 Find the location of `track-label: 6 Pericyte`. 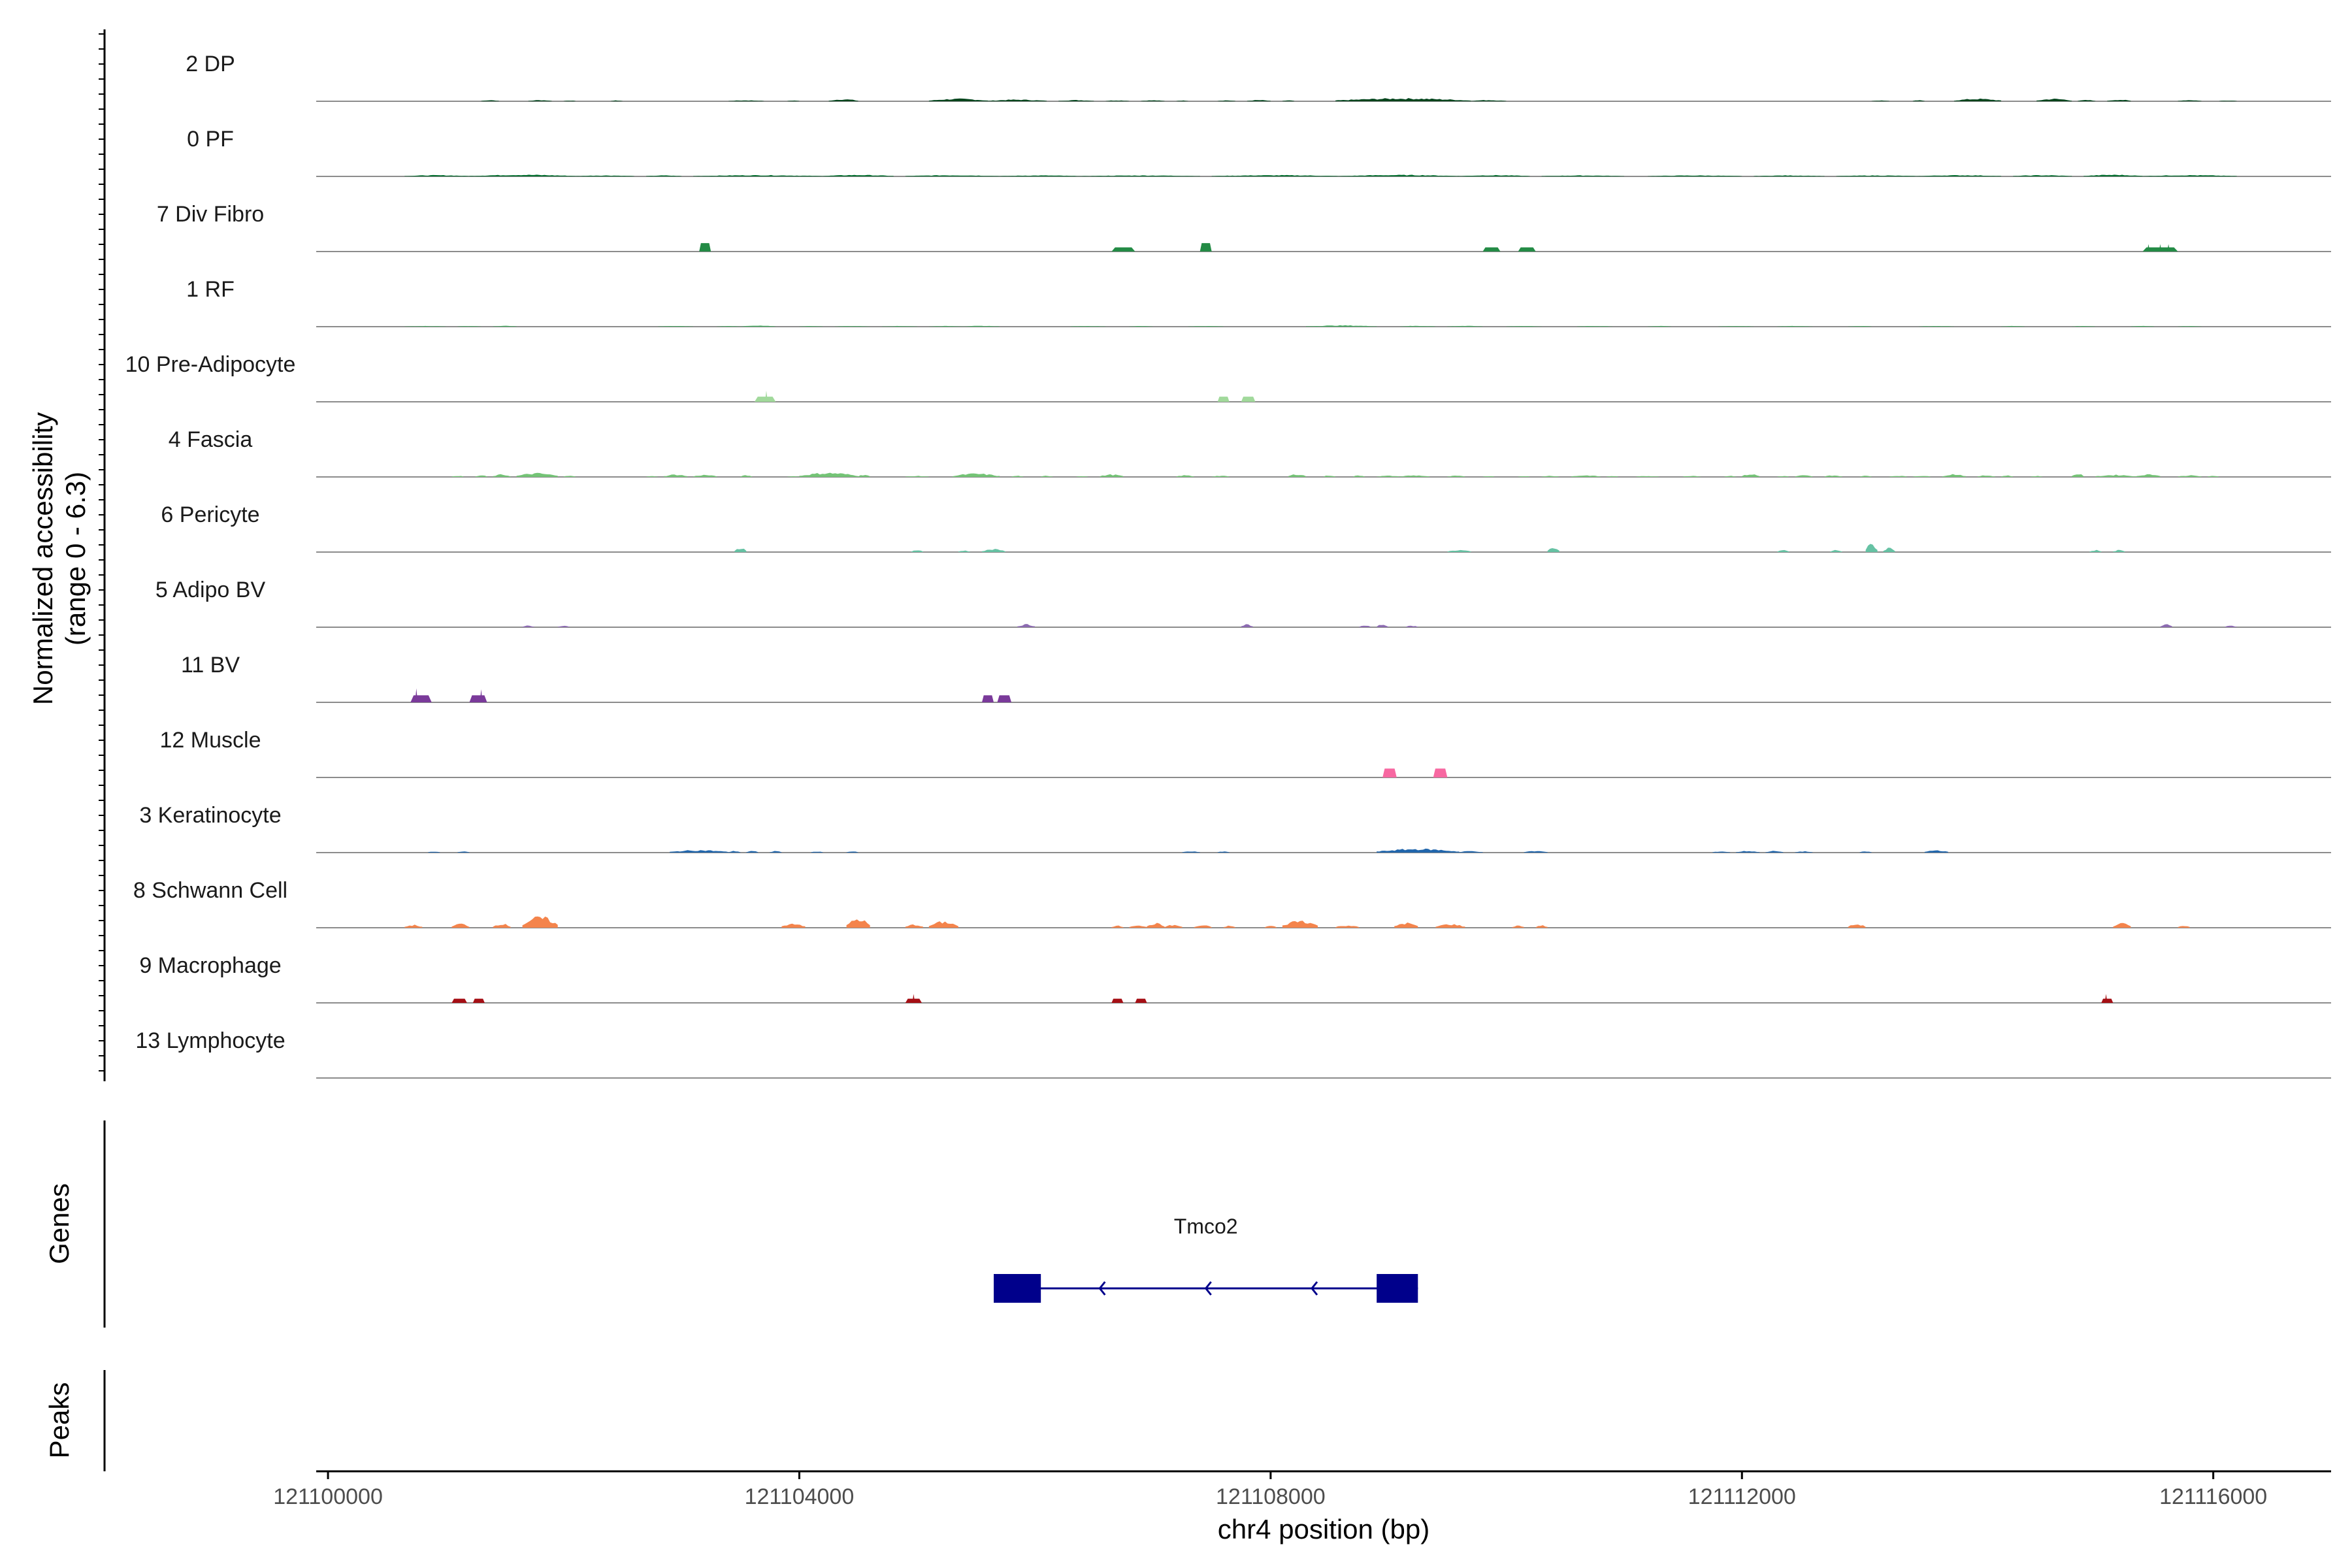

track-label: 6 Pericyte is located at coordinates (210, 514).